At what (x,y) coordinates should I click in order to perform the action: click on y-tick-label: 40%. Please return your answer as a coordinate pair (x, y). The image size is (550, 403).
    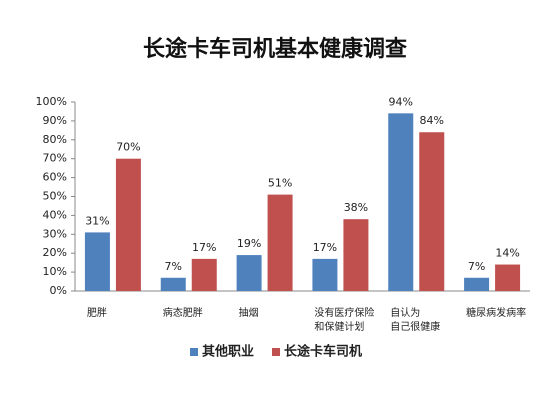
    Looking at the image, I should click on (55, 214).